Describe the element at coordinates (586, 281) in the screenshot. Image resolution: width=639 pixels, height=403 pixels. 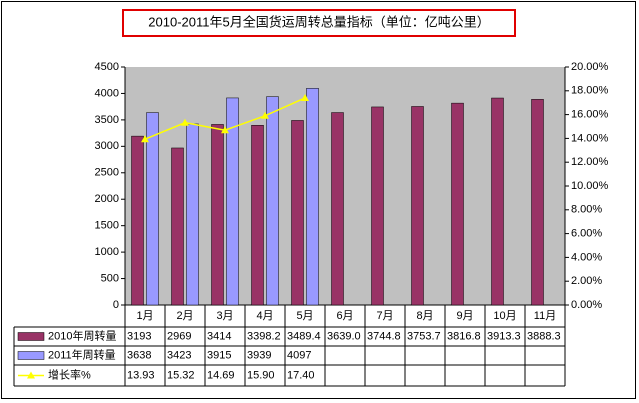
I see `y2-tick-label: 2.00%` at that location.